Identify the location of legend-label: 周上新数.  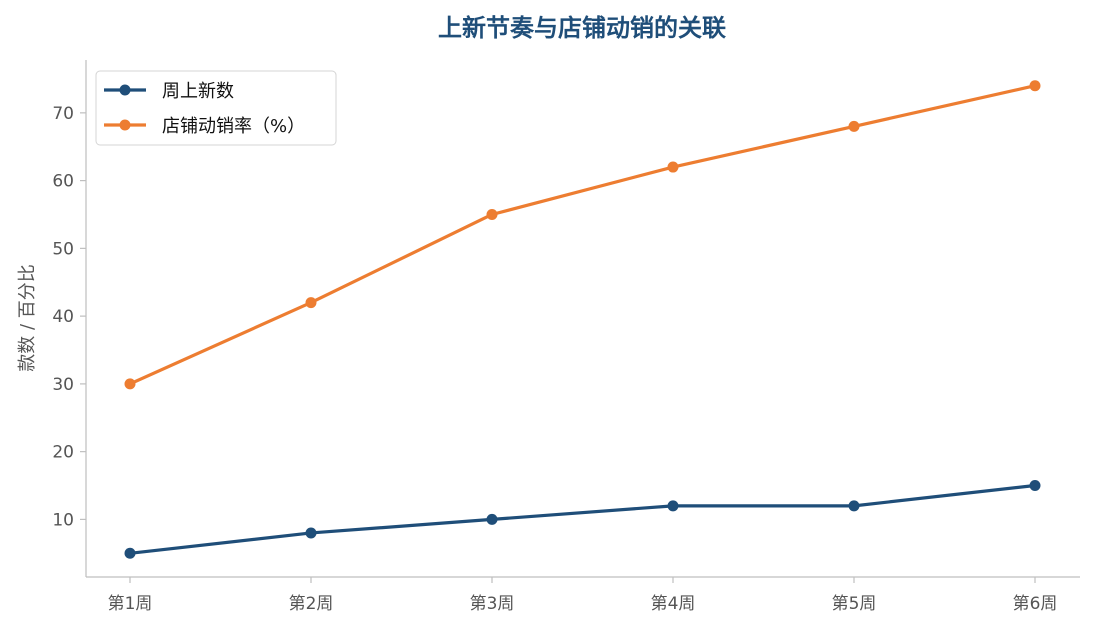
(198, 91).